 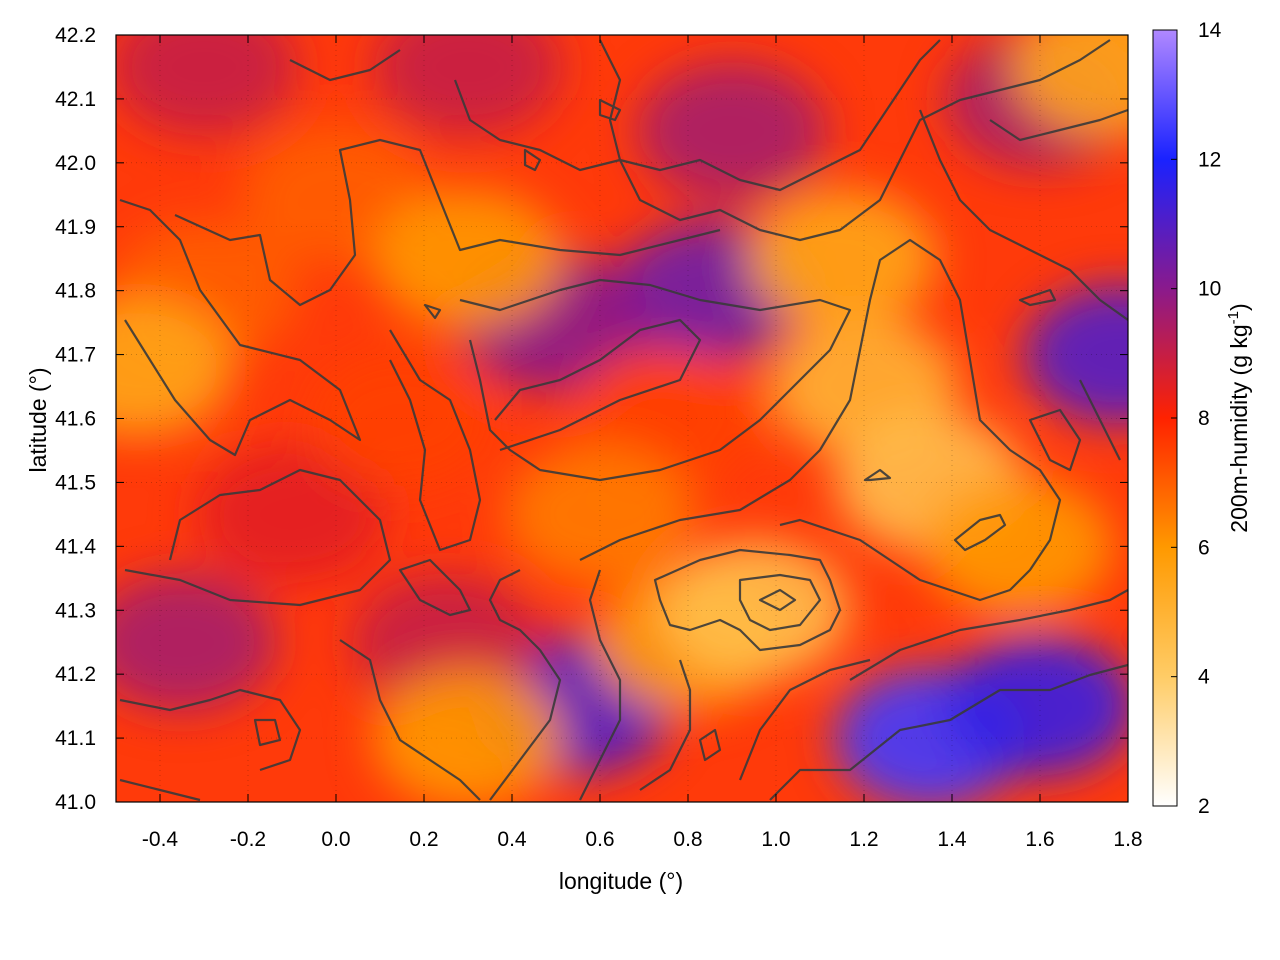 What do you see at coordinates (423, 839) in the screenshot?
I see `x-tick-label: 0.2` at bounding box center [423, 839].